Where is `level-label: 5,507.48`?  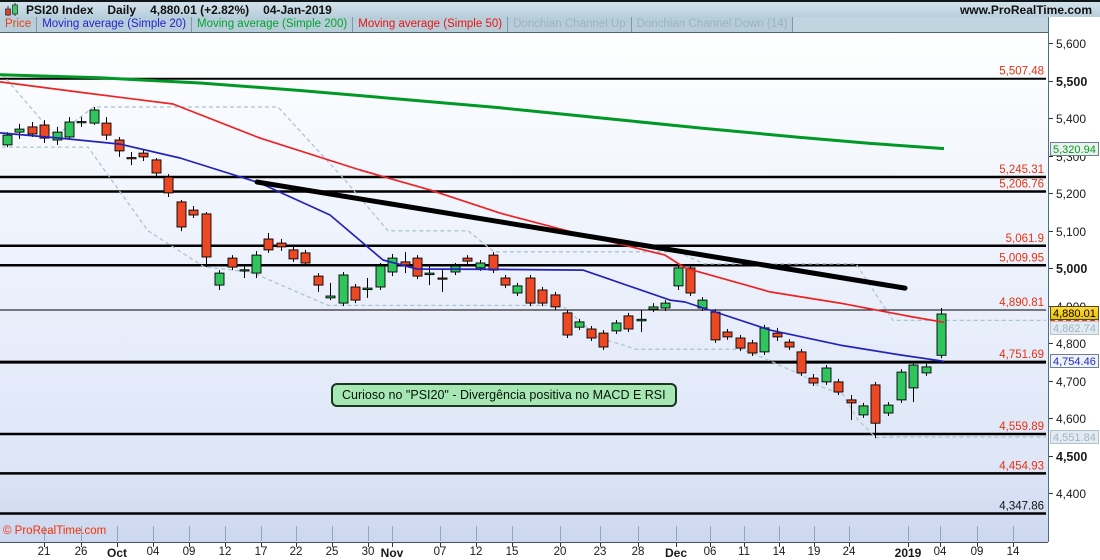
level-label: 5,507.48 is located at coordinates (1021, 72).